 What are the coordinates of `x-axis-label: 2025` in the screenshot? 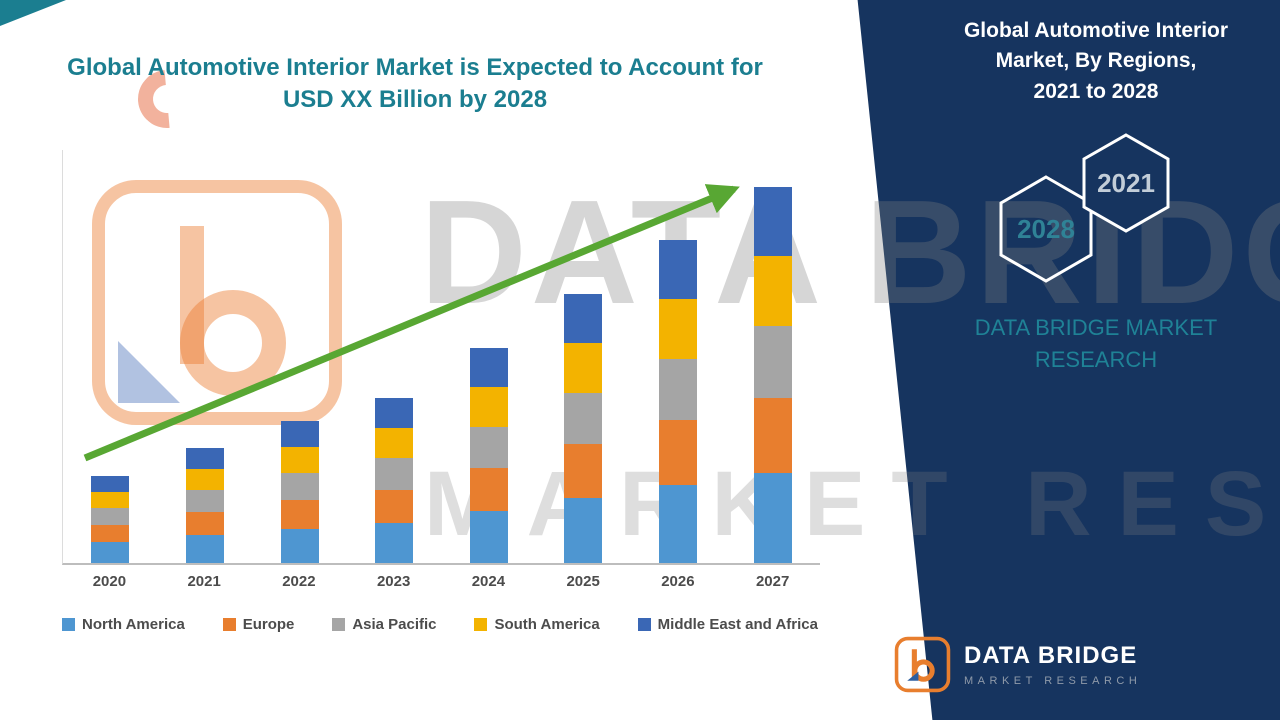 It's located at (583, 581).